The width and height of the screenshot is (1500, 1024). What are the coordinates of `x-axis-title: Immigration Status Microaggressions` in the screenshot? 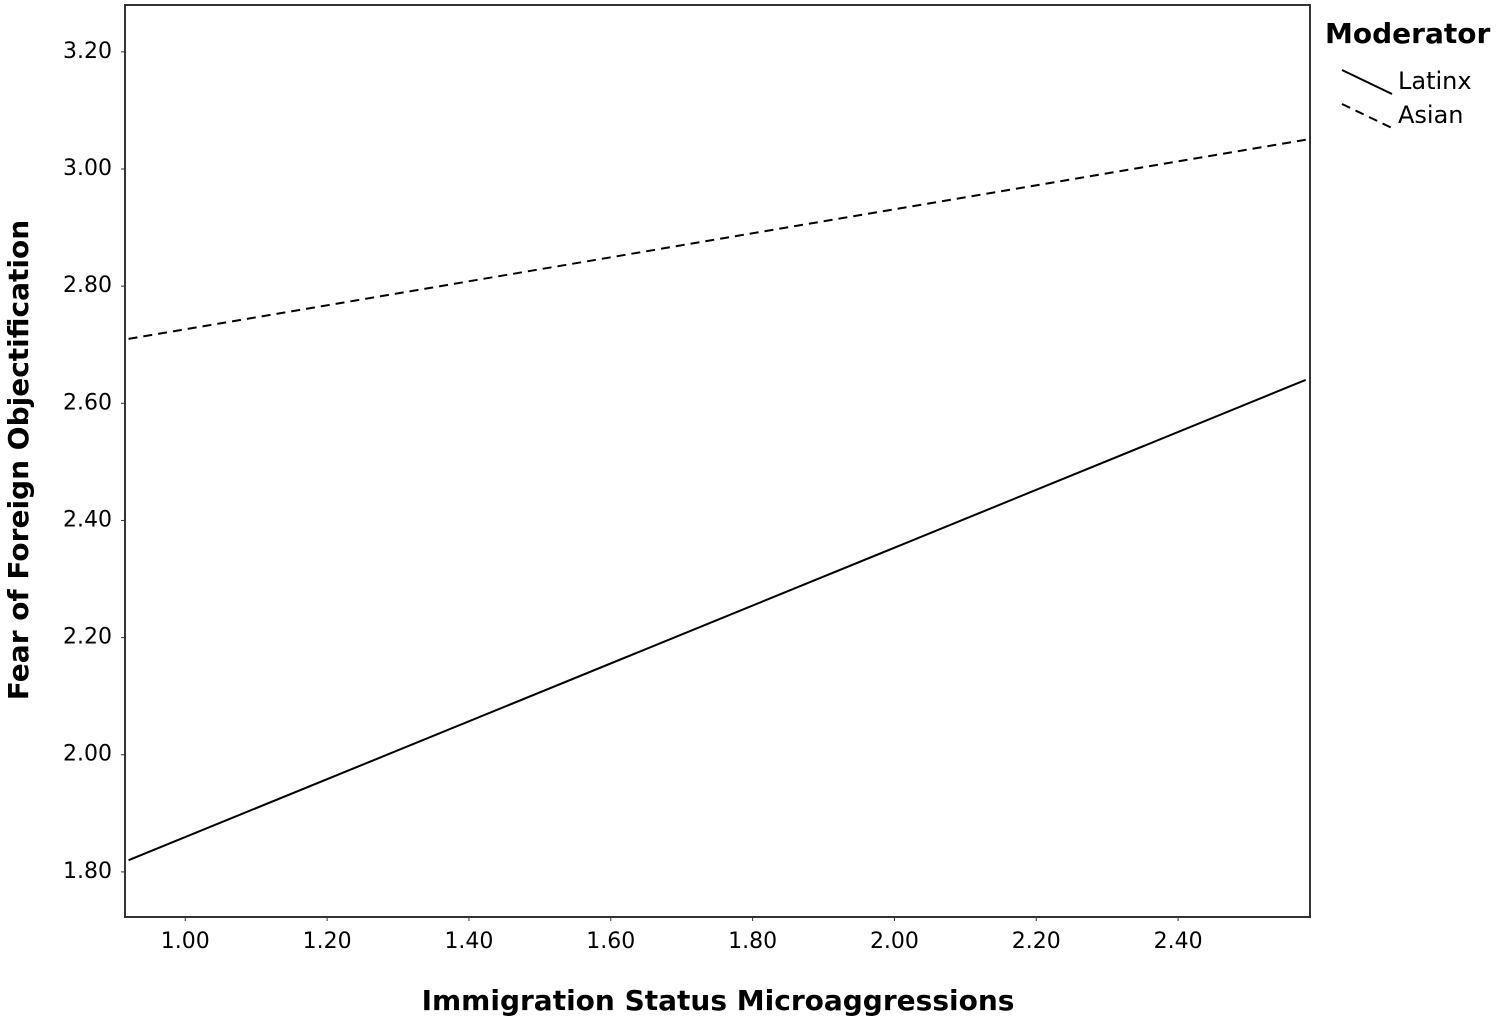 It's located at (718, 1000).